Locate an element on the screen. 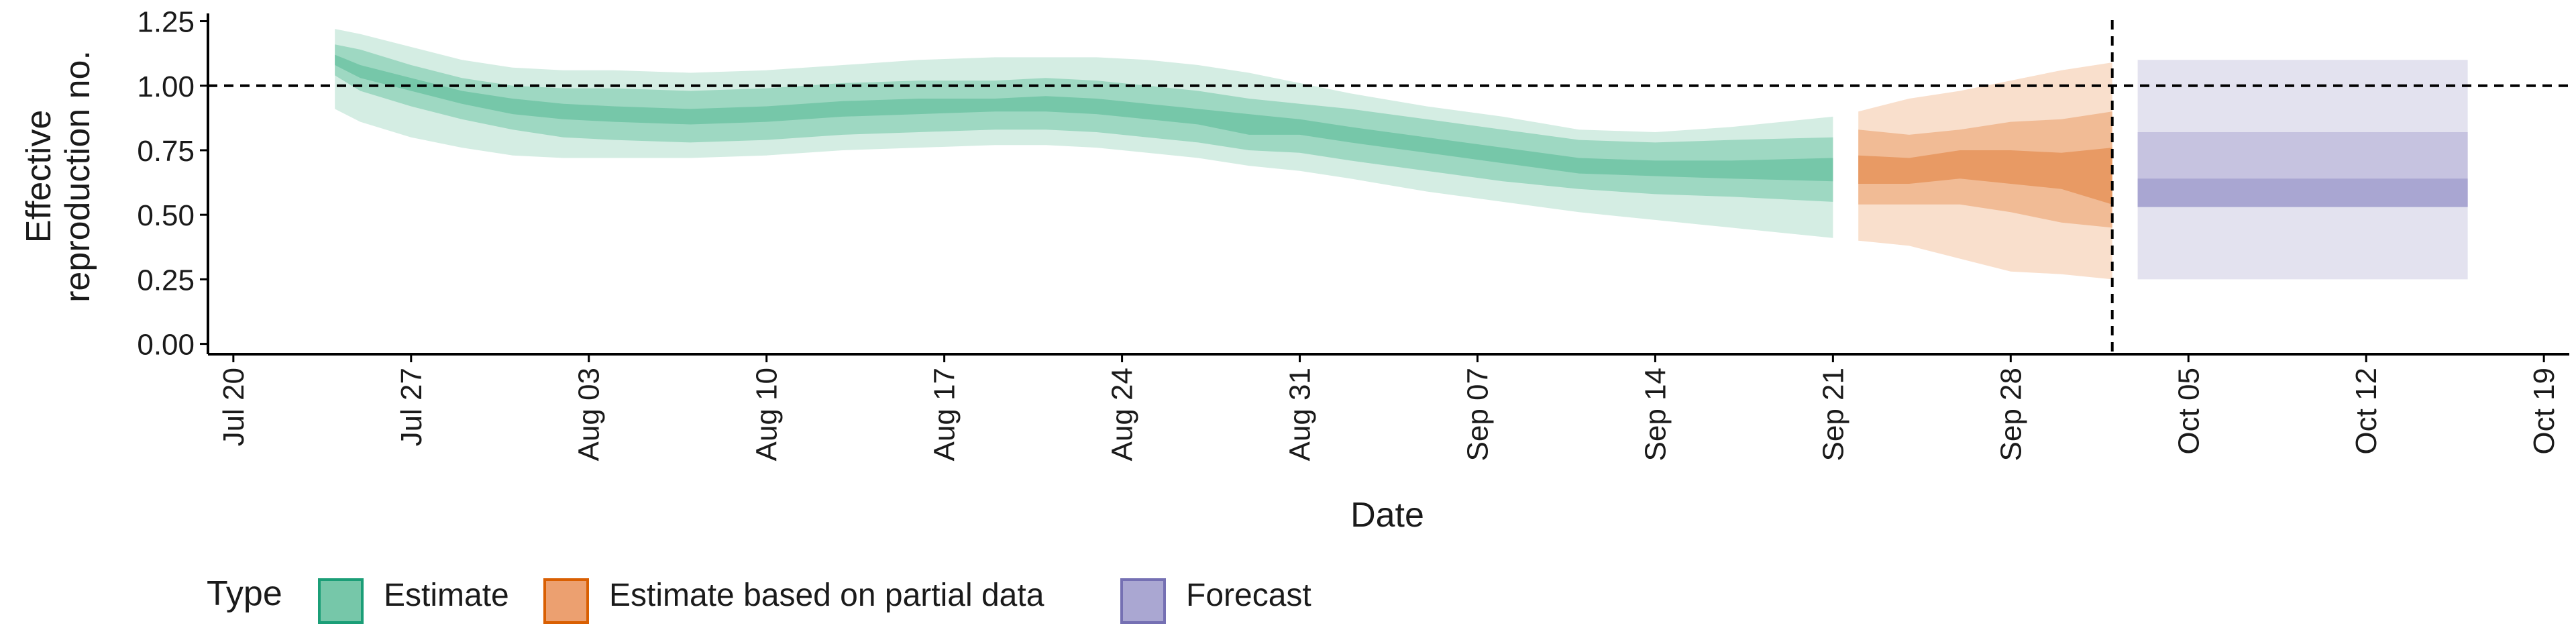 This screenshot has width=2576, height=644. x-tick-label: Sep 14 is located at coordinates (1655, 414).